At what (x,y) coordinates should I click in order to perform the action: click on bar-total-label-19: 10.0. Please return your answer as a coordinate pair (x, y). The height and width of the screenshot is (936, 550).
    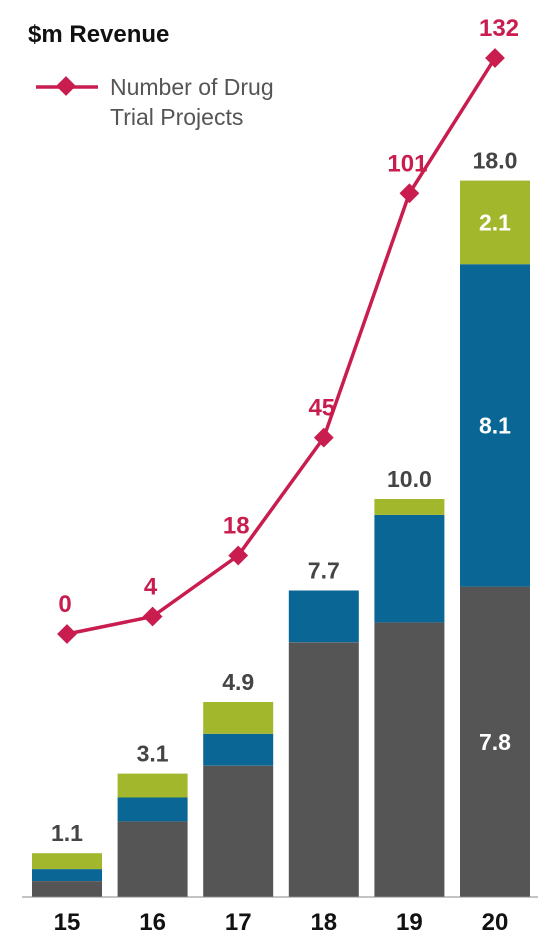
    Looking at the image, I should click on (409, 479).